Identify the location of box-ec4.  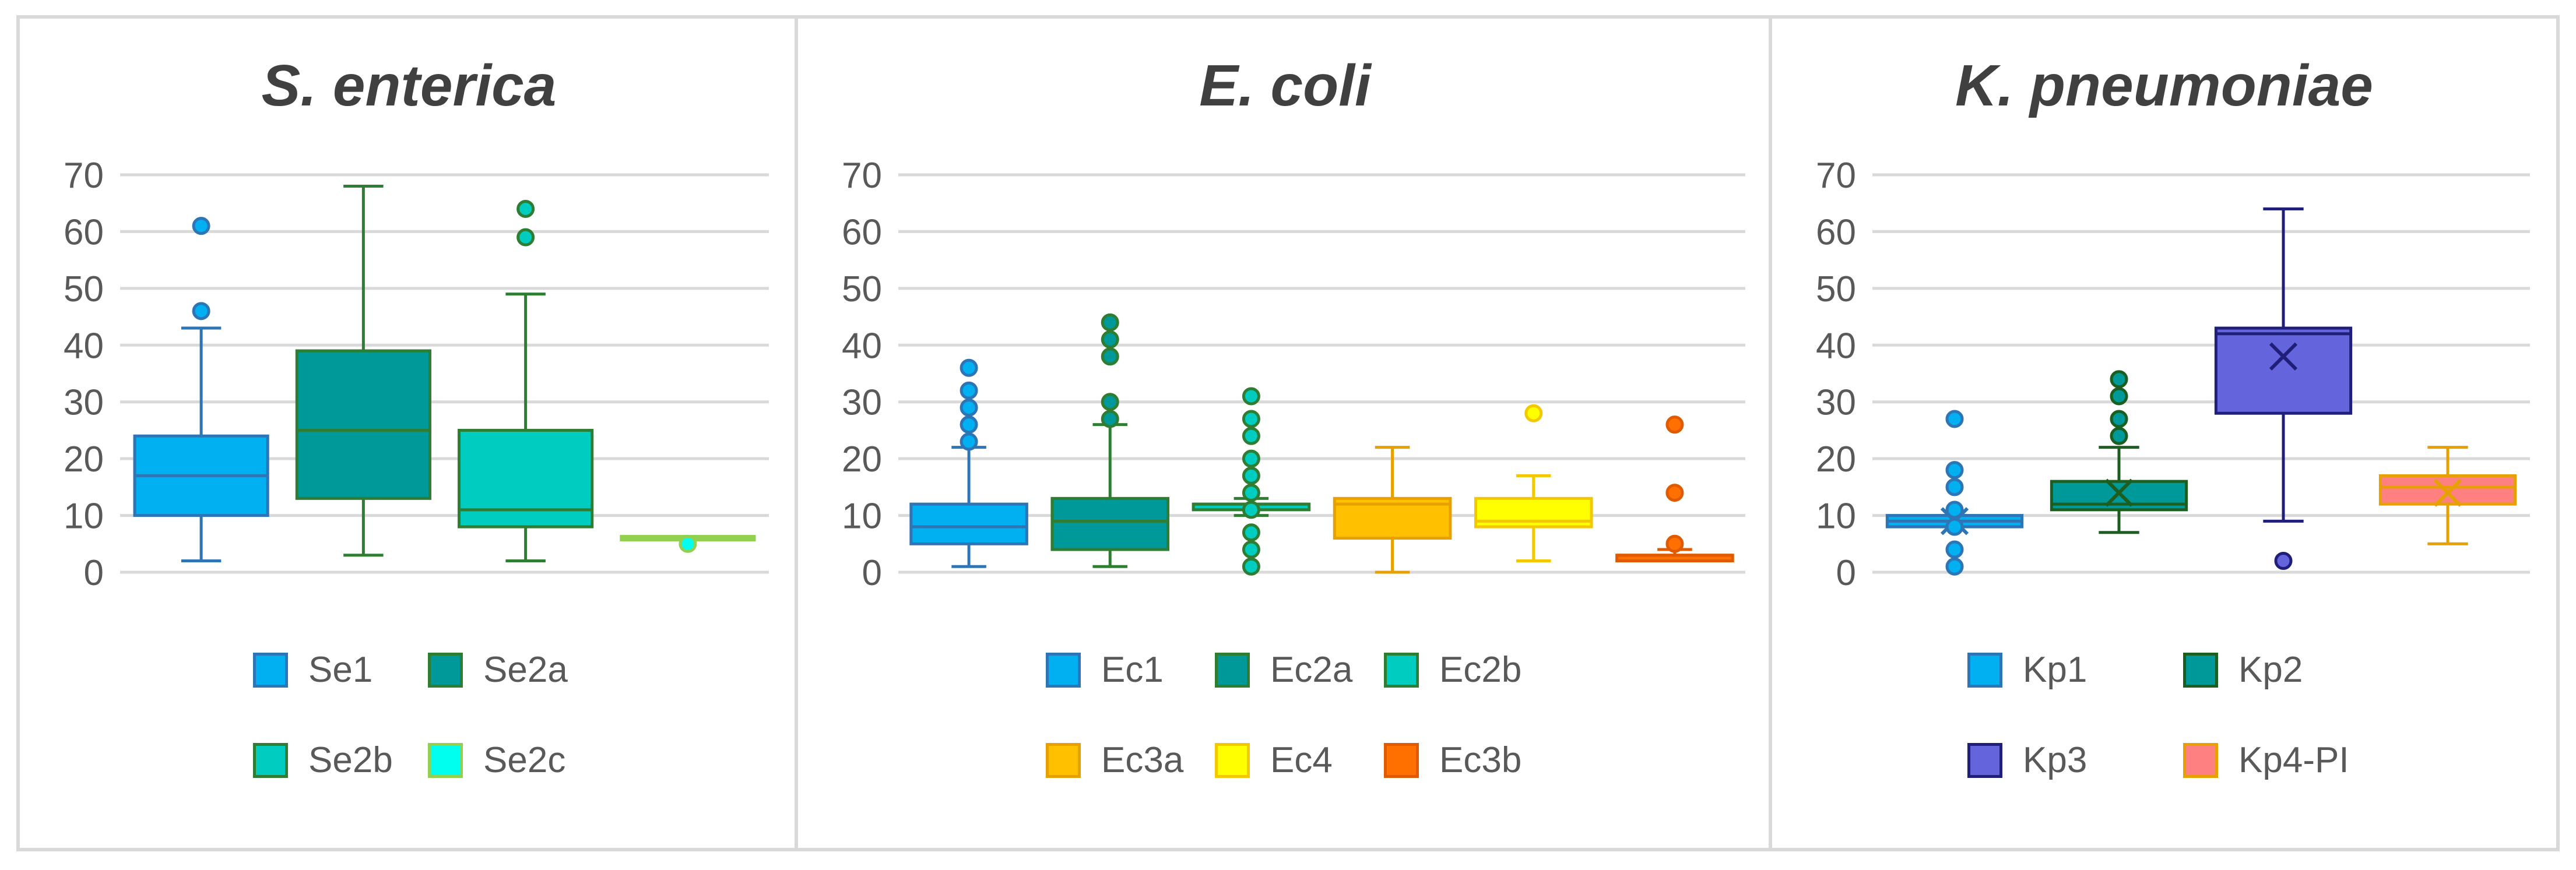
(1533, 483).